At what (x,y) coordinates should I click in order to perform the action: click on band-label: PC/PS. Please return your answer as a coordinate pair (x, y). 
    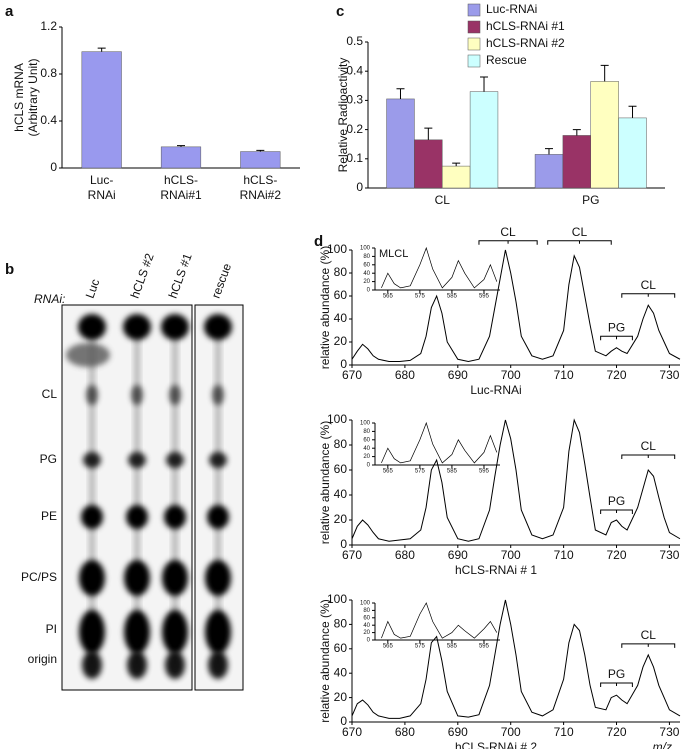
    Looking at the image, I should click on (39, 577).